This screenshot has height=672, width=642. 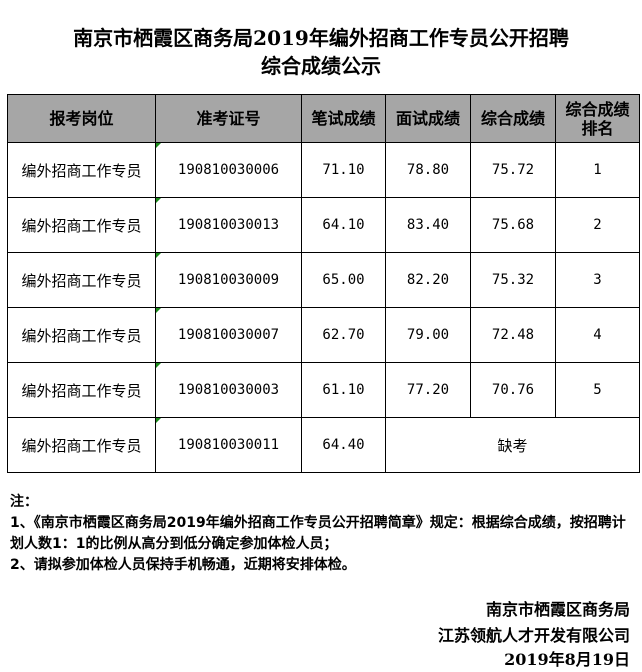 I want to click on cell-interview: 83.40, so click(x=428, y=225).